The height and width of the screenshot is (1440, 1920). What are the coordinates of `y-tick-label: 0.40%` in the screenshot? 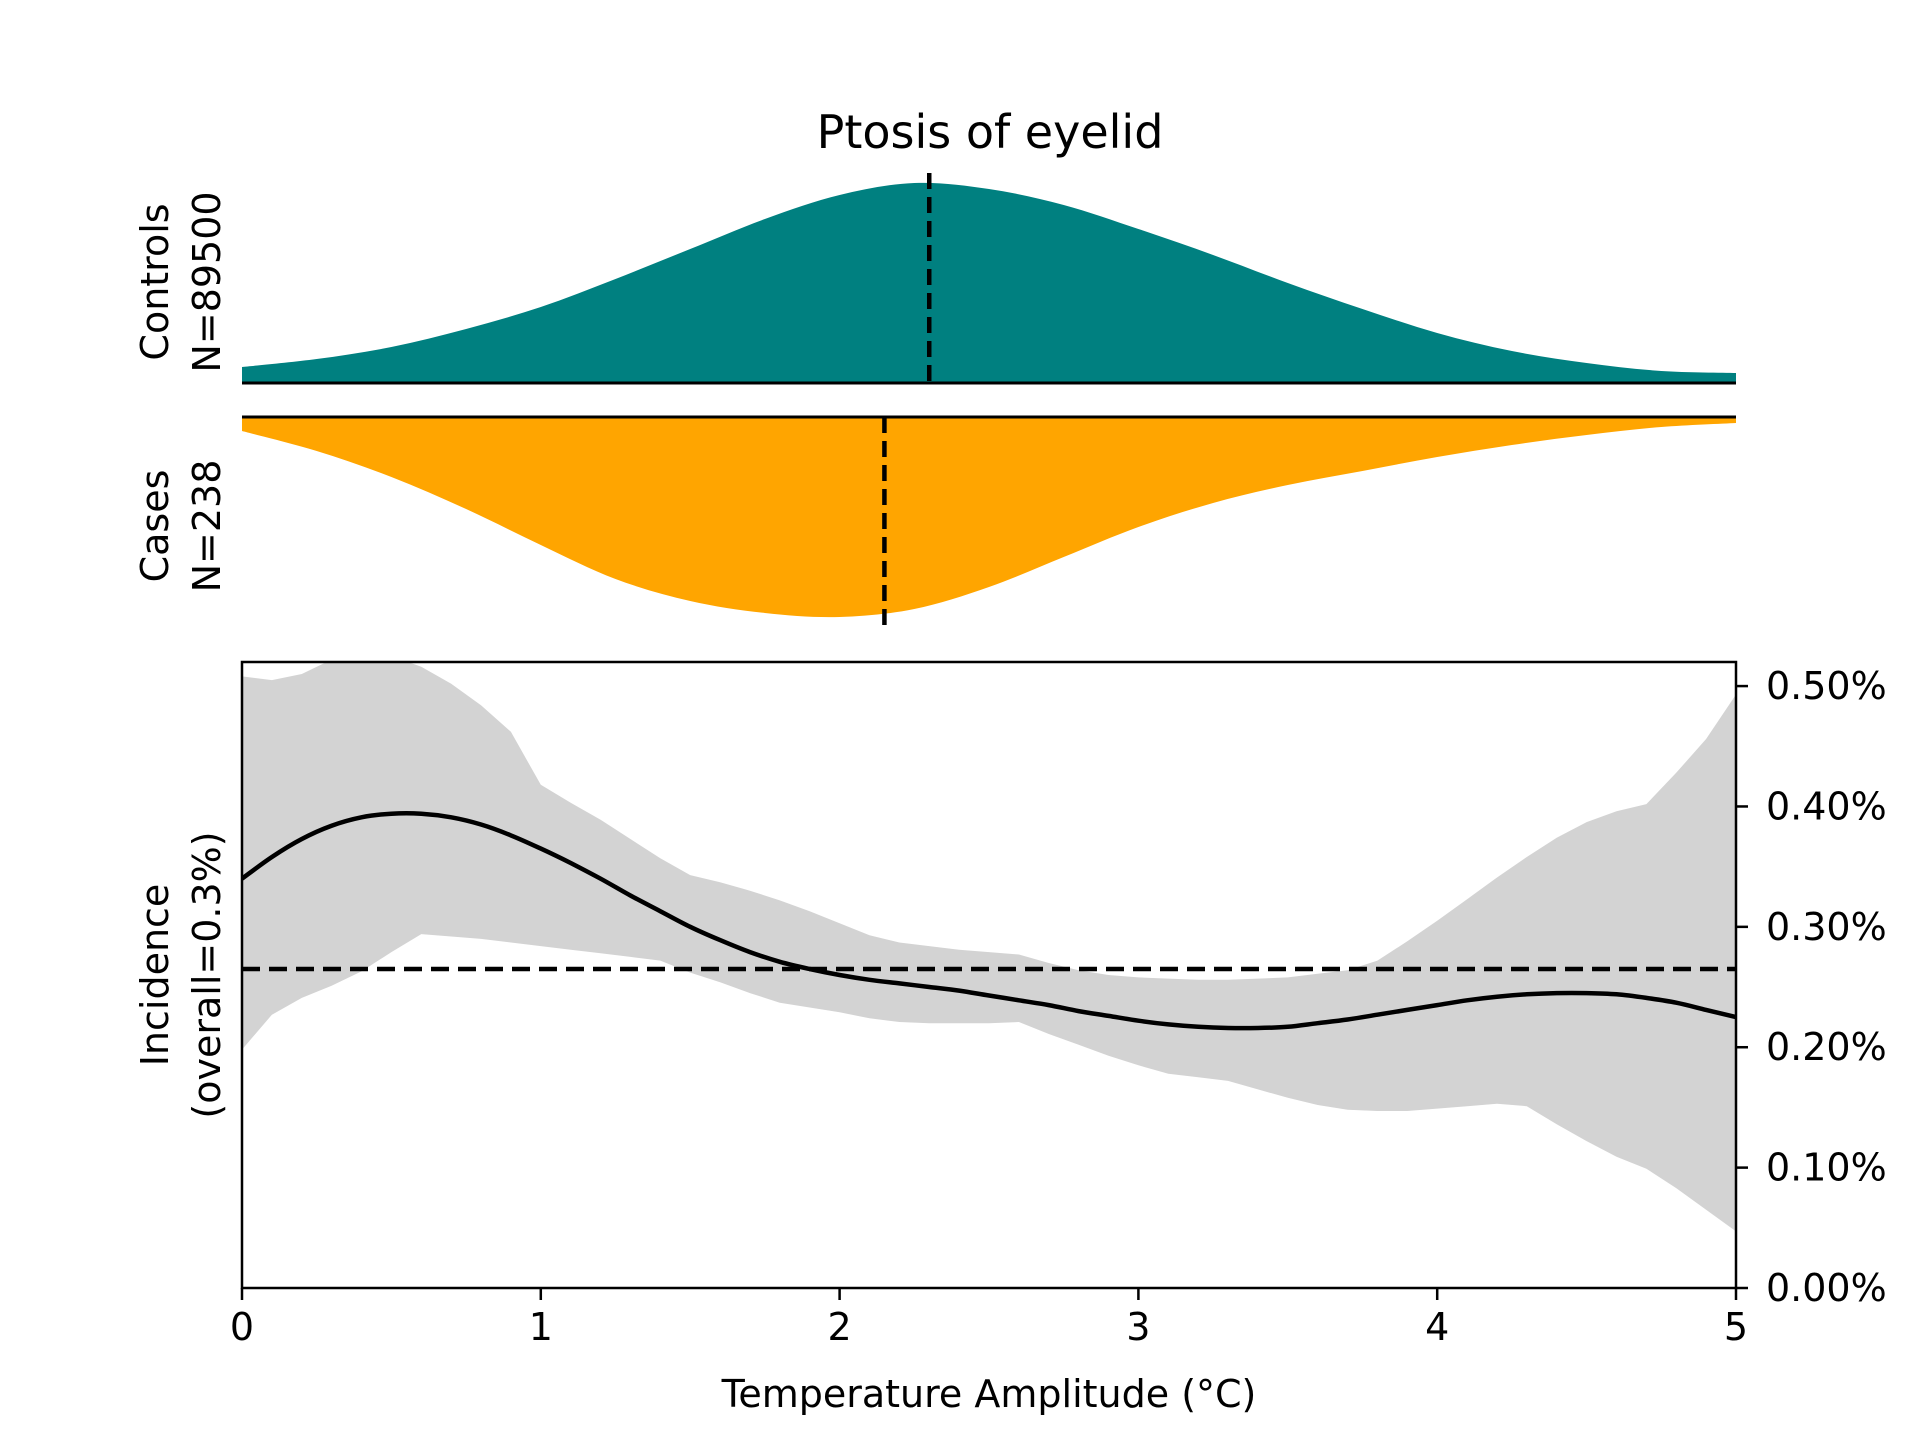 It's located at (1826, 806).